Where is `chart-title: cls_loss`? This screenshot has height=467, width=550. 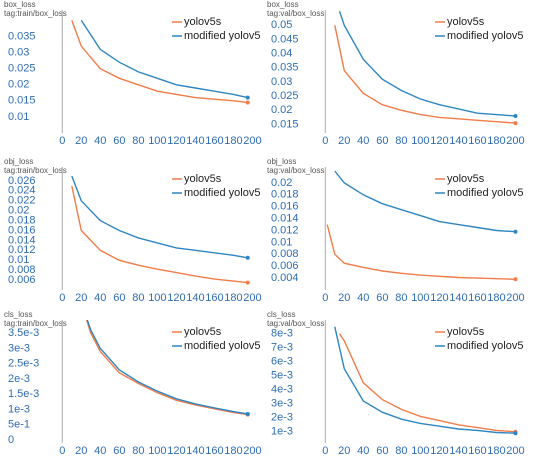
chart-title: cls_loss is located at coordinates (281, 314).